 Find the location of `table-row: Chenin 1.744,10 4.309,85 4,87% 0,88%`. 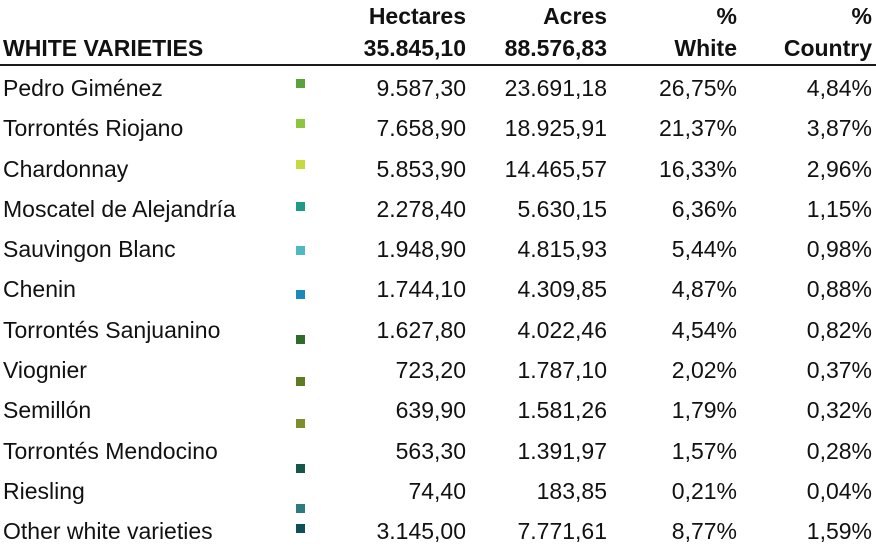

table-row: Chenin 1.744,10 4.309,85 4,87% 0,88% is located at coordinates (438, 289).